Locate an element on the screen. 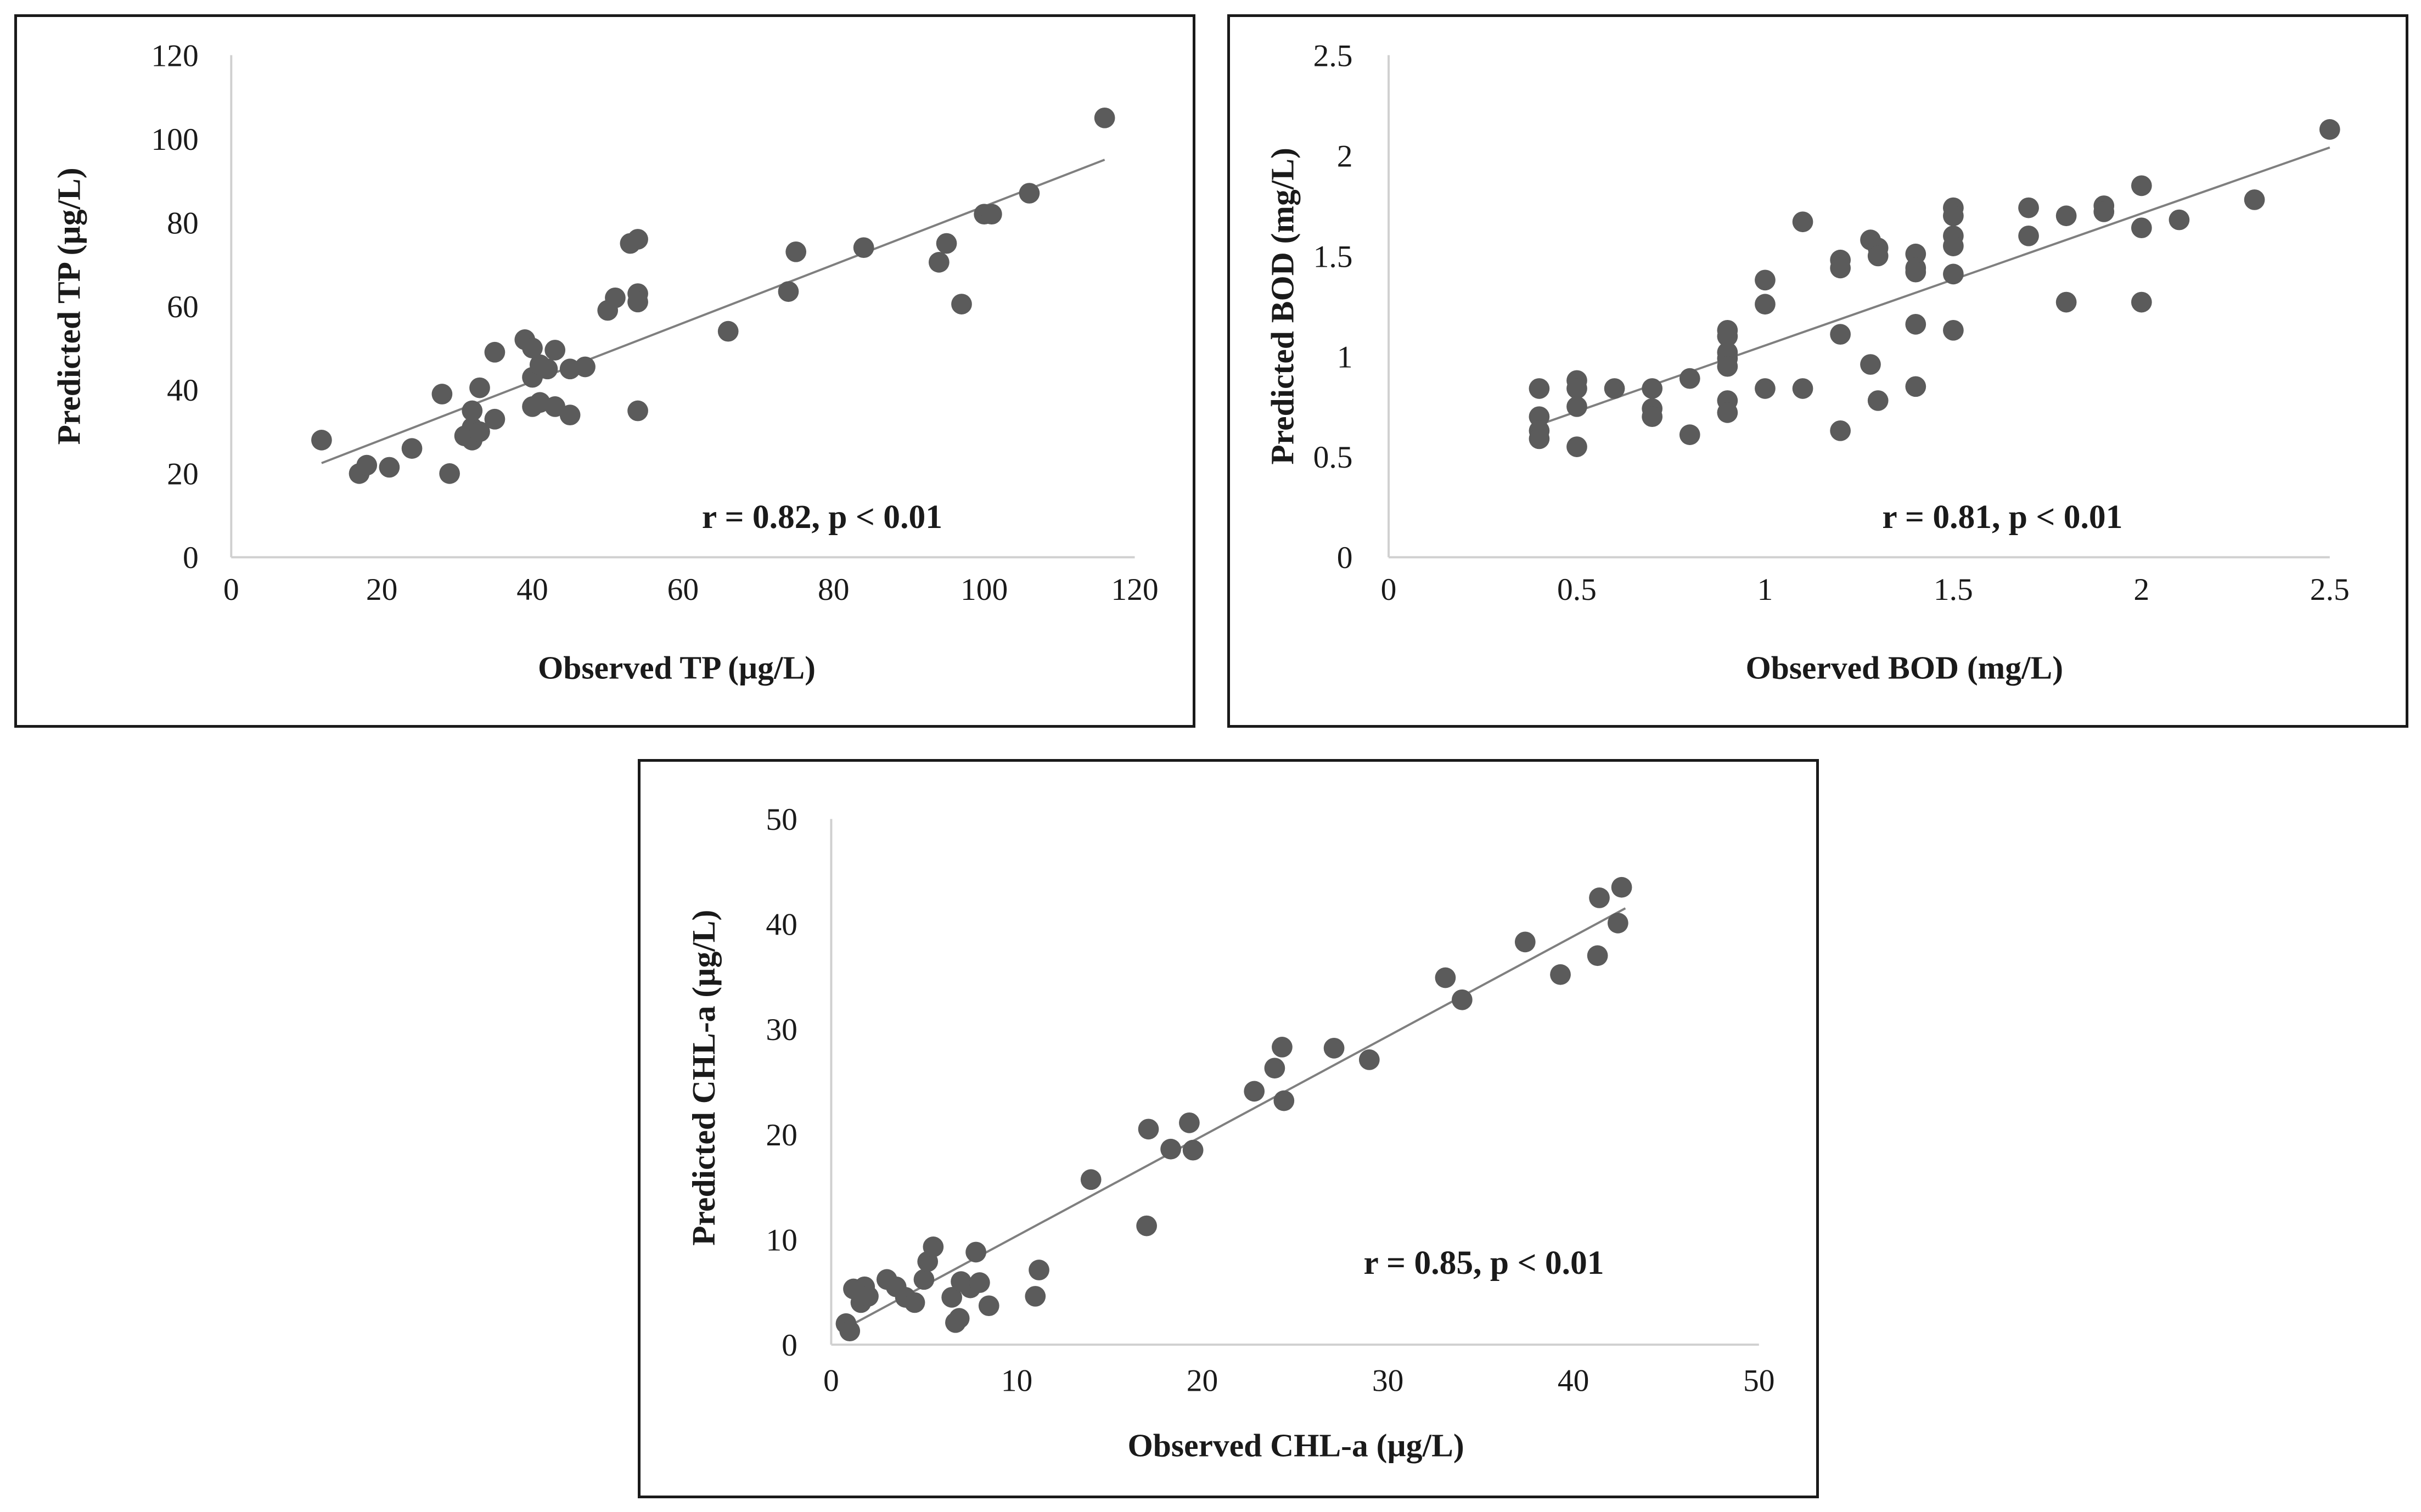 This screenshot has width=2421, height=1512. bod-x-tick-label: 1.5 is located at coordinates (1953, 589).